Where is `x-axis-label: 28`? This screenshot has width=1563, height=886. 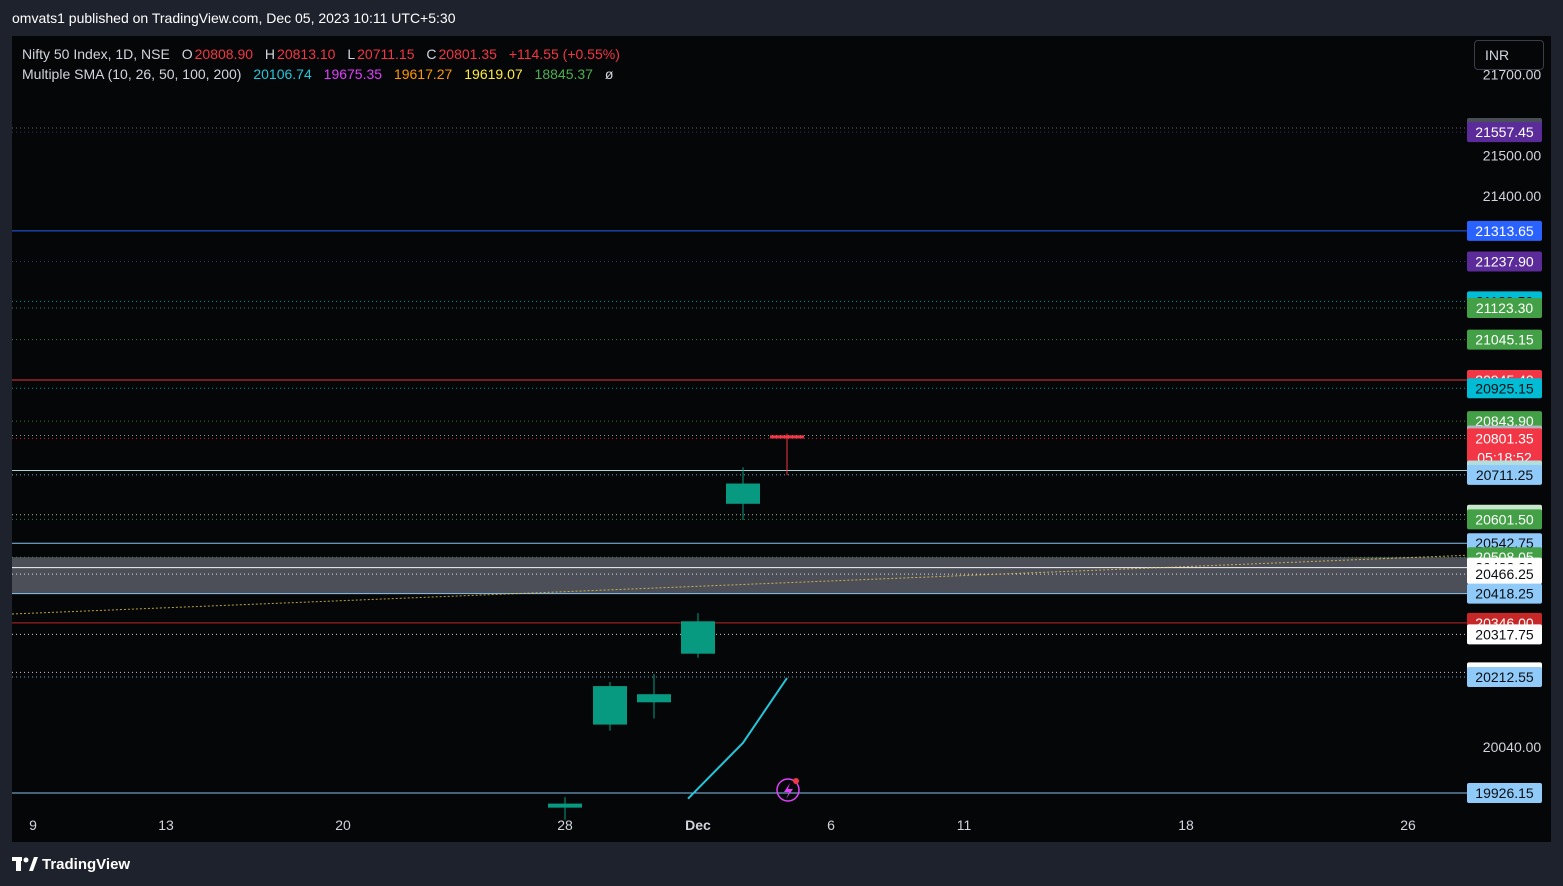 x-axis-label: 28 is located at coordinates (565, 825).